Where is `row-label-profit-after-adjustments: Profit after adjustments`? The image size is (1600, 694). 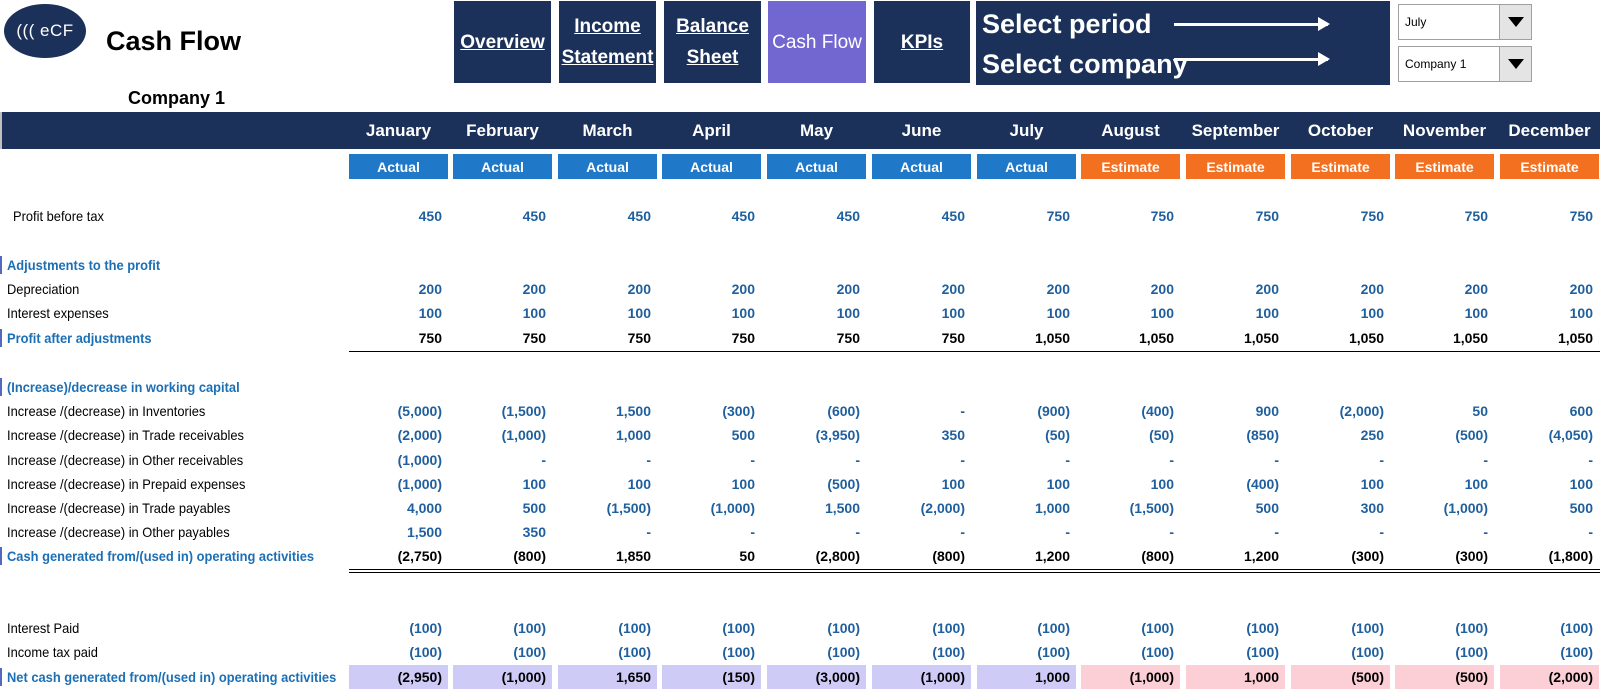
row-label-profit-after-adjustments: Profit after adjustments is located at coordinates (79, 338).